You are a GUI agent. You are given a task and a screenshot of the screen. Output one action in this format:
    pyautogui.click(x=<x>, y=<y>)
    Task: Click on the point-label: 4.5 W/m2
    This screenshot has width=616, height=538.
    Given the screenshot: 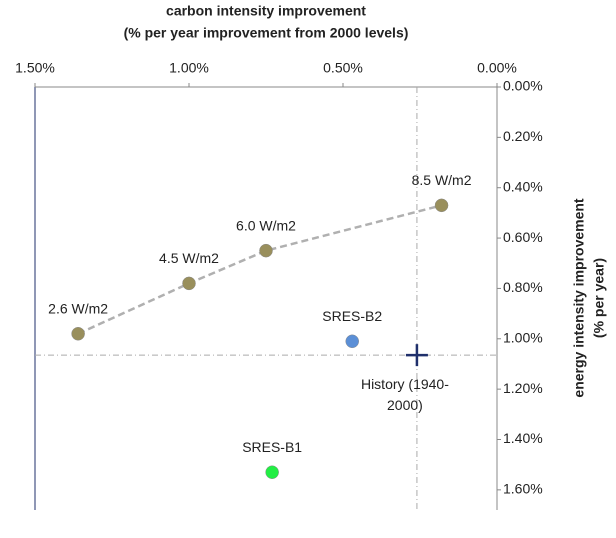 What is the action you would take?
    pyautogui.click(x=189, y=258)
    